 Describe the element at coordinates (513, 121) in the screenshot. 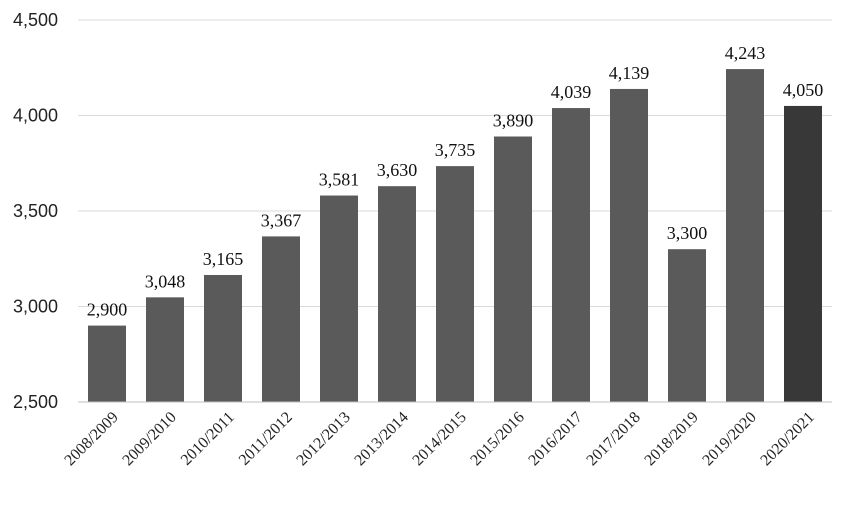

I see `data-label: 3,890` at that location.